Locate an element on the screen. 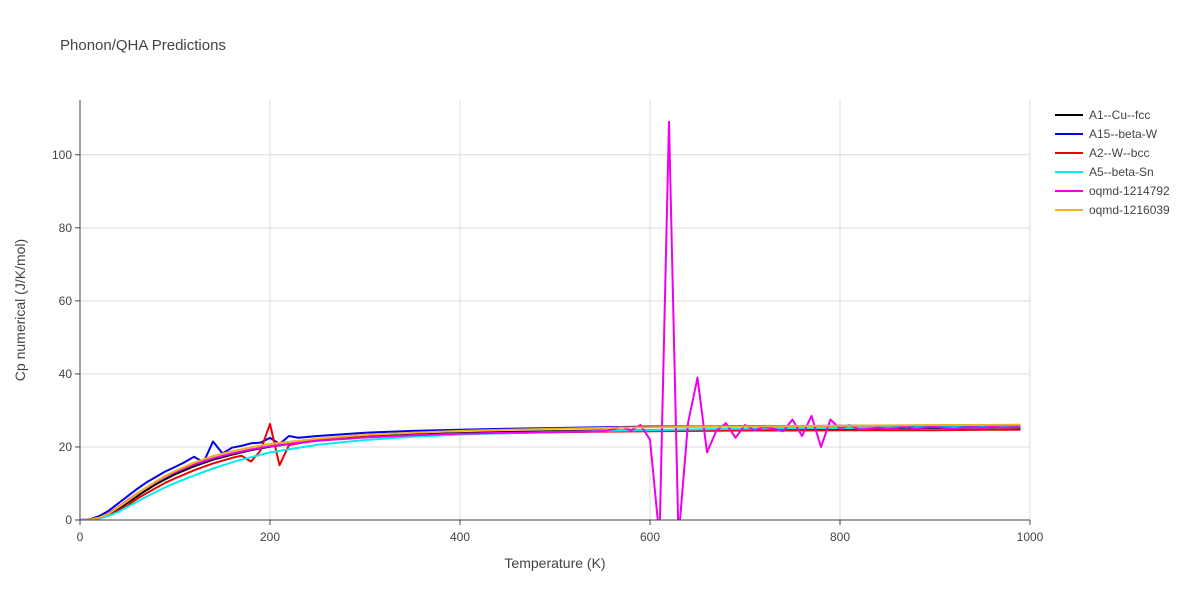 The height and width of the screenshot is (600, 1200). legend-item: oqmd-1216039 is located at coordinates (1112, 210).